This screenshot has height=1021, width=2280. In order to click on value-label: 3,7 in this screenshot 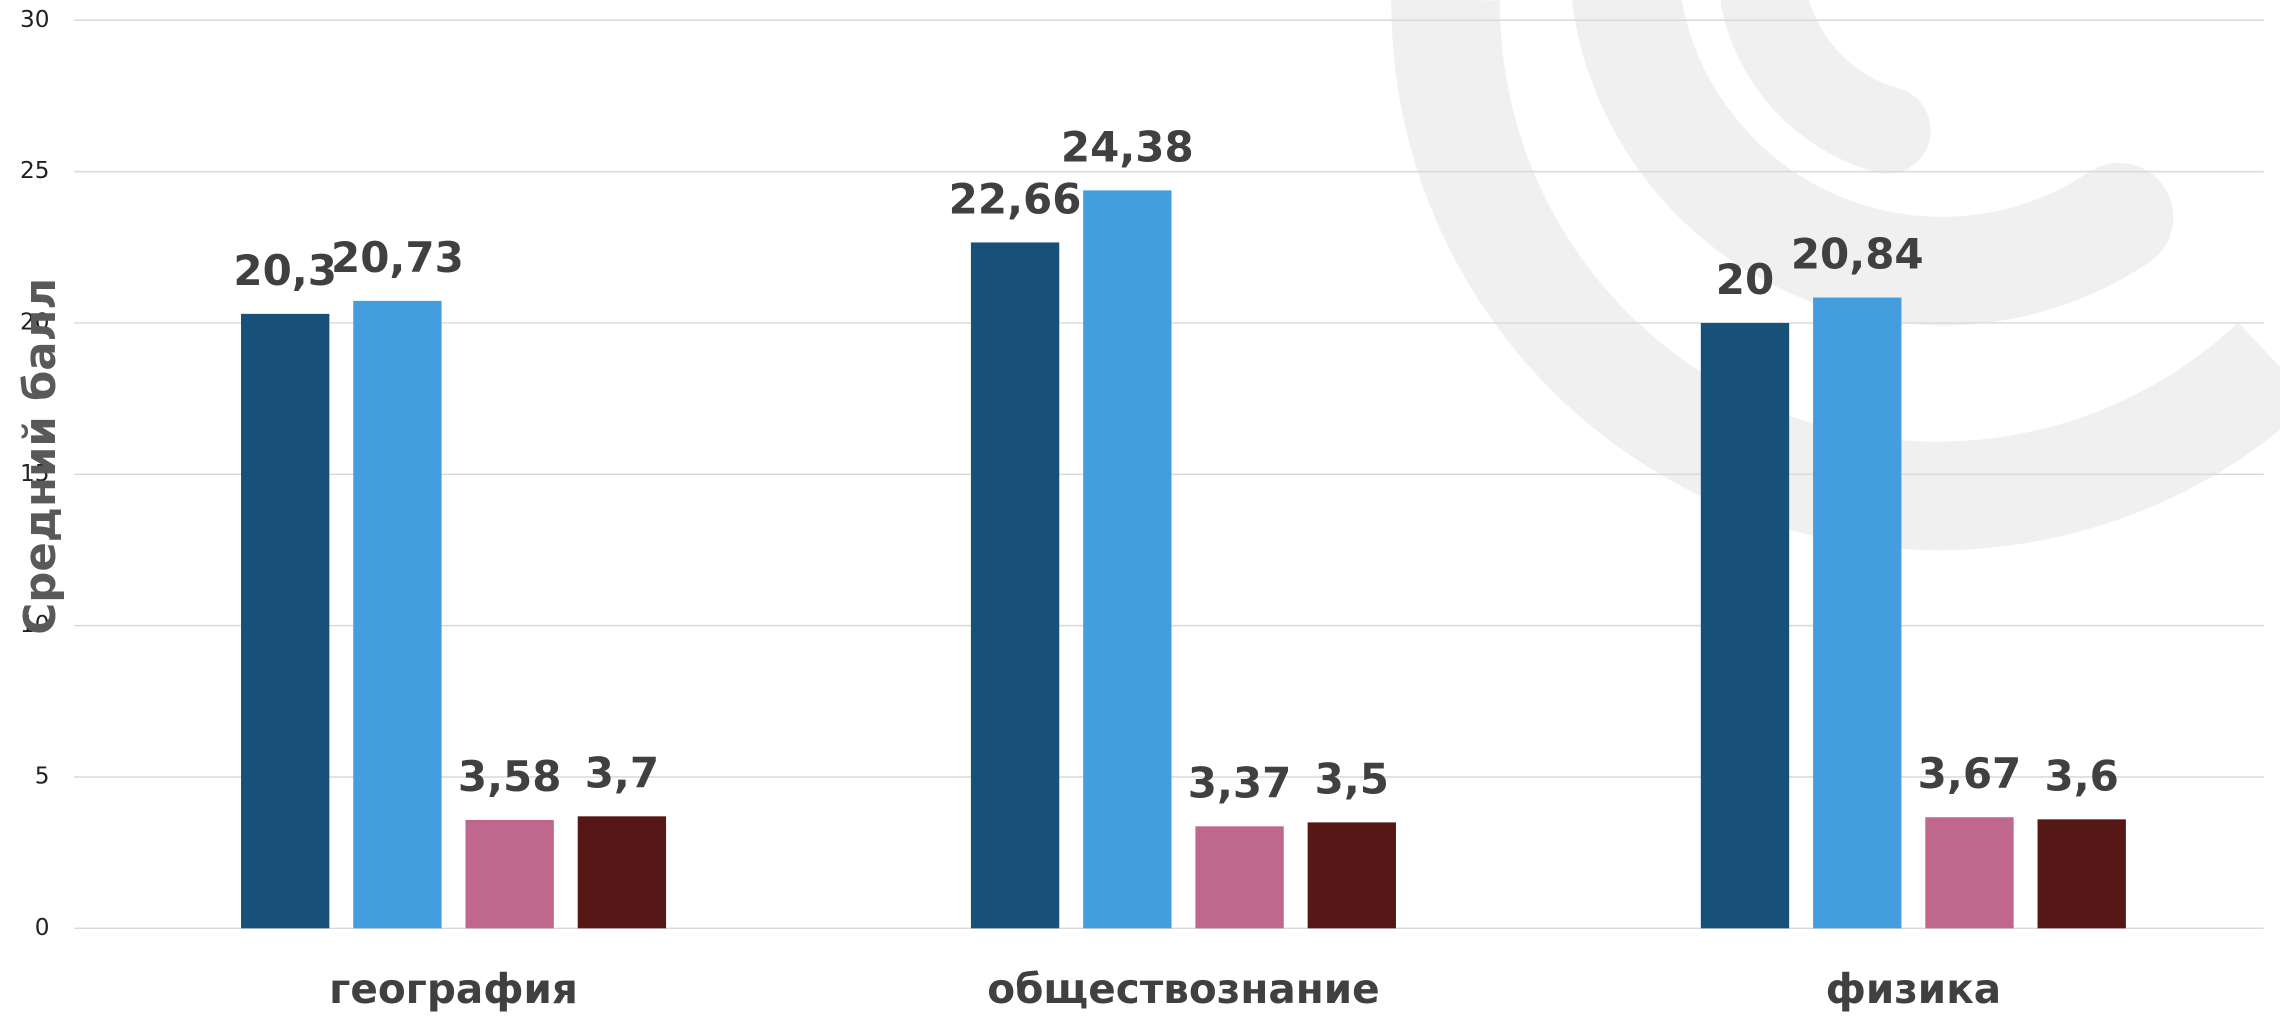, I will do `click(622, 772)`.